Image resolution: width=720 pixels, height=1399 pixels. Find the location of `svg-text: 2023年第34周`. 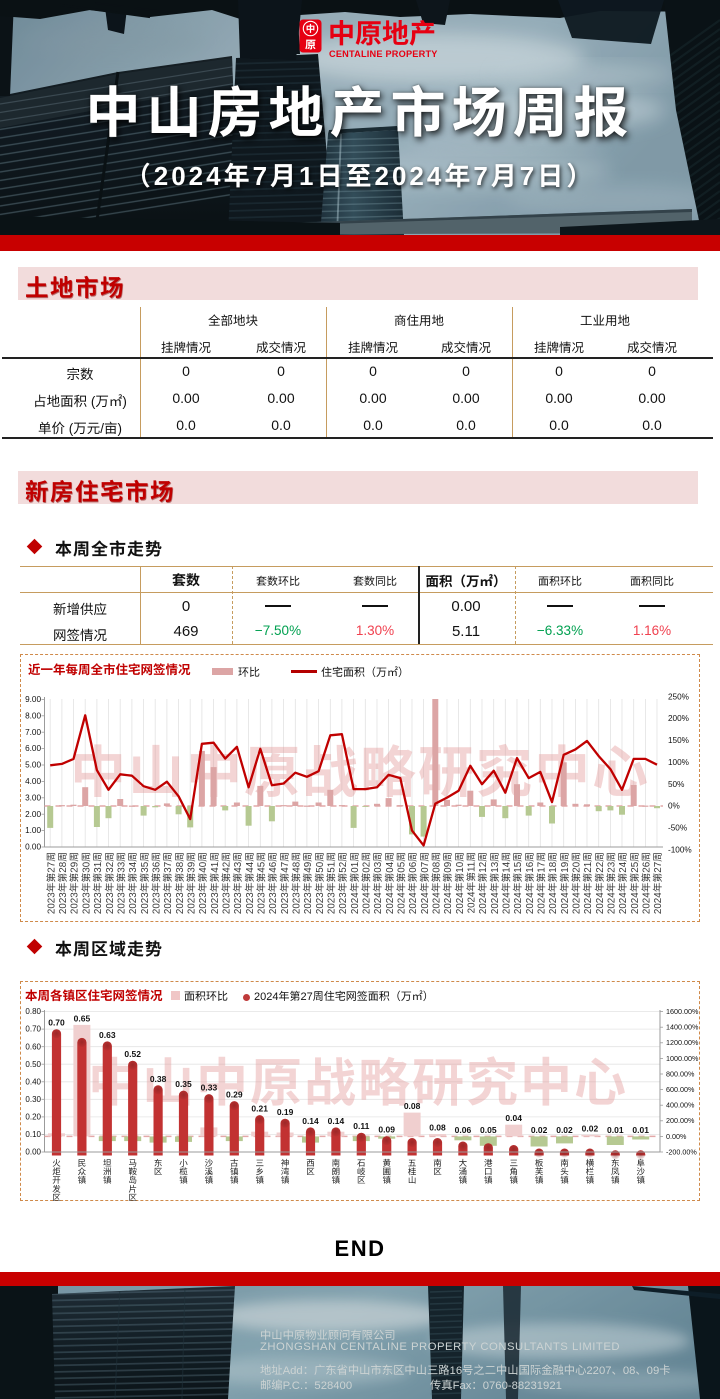

svg-text: 2023年第34周 is located at coordinates (133, 883).